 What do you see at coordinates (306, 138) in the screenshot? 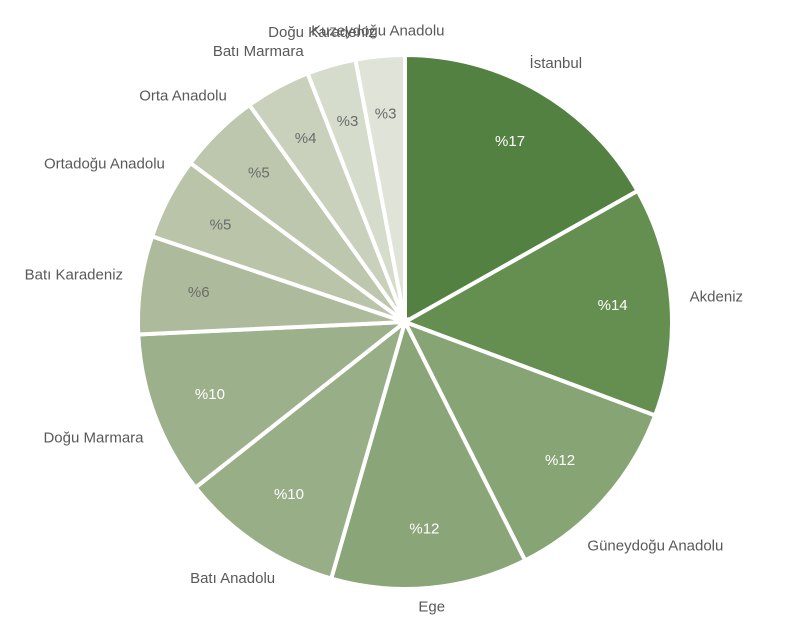
I see `slice-value-label: %4` at bounding box center [306, 138].